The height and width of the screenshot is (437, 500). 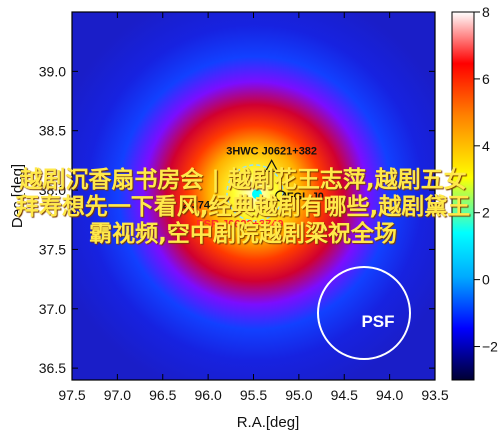 What do you see at coordinates (463, 196) in the screenshot?
I see `colorbar` at bounding box center [463, 196].